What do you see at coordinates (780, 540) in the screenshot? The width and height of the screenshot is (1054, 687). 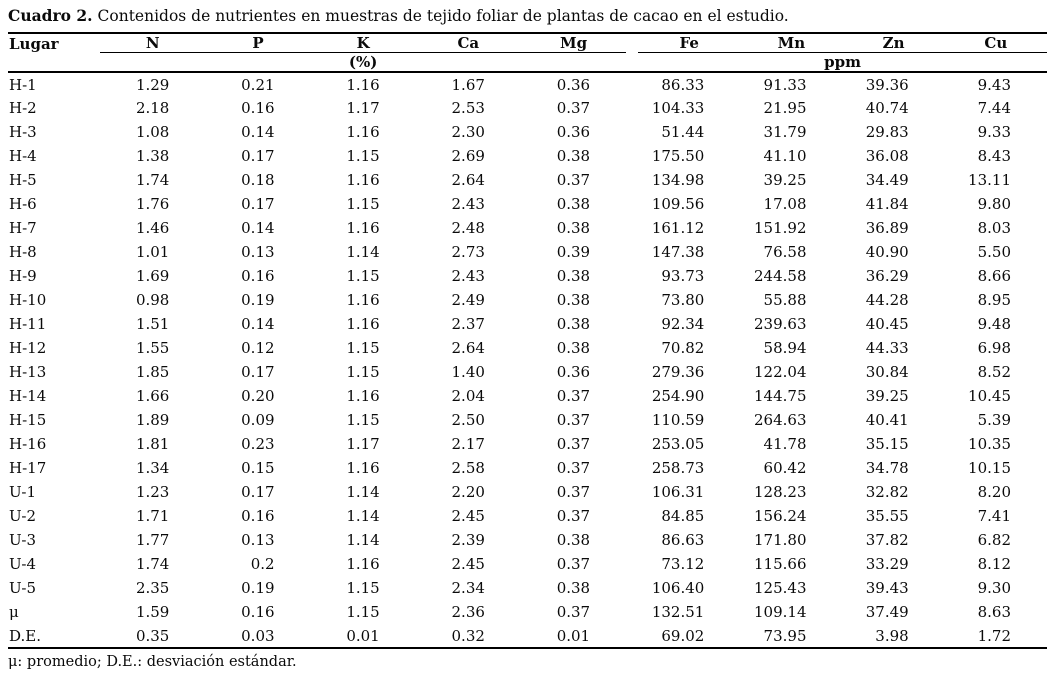 I see `cell: 171.80` at bounding box center [780, 540].